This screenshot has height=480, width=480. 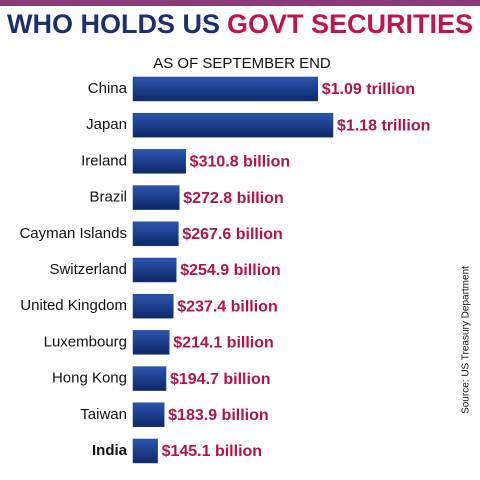 I want to click on y-tick-label: Hong Kong, so click(x=89, y=378).